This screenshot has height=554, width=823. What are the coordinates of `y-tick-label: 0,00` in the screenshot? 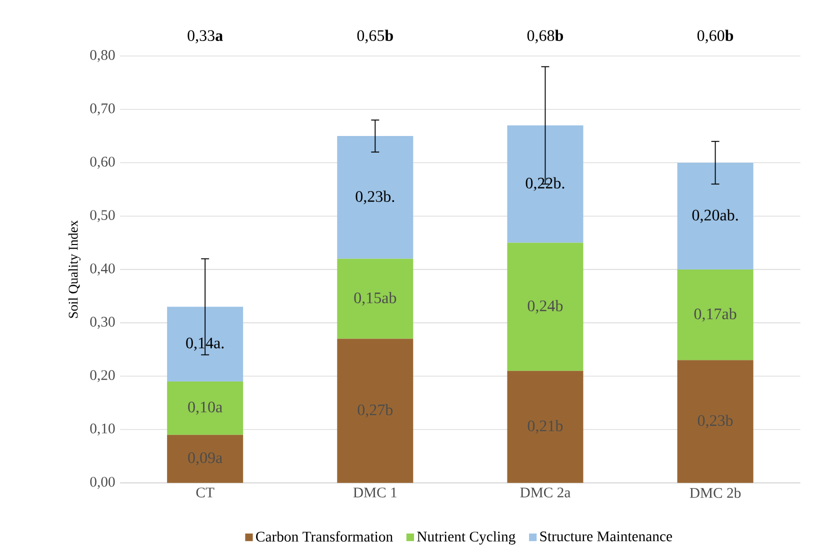 It's located at (102, 483).